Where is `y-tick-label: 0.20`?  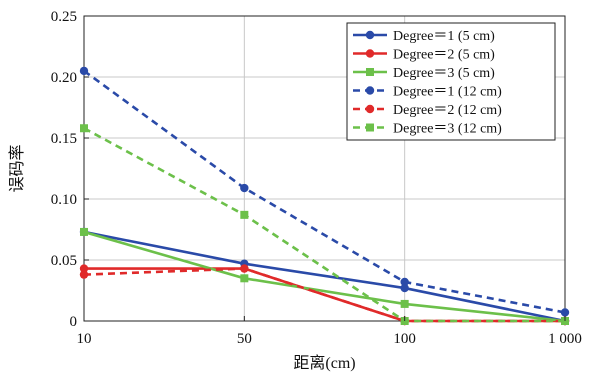
y-tick-label: 0.20 is located at coordinates (64, 78).